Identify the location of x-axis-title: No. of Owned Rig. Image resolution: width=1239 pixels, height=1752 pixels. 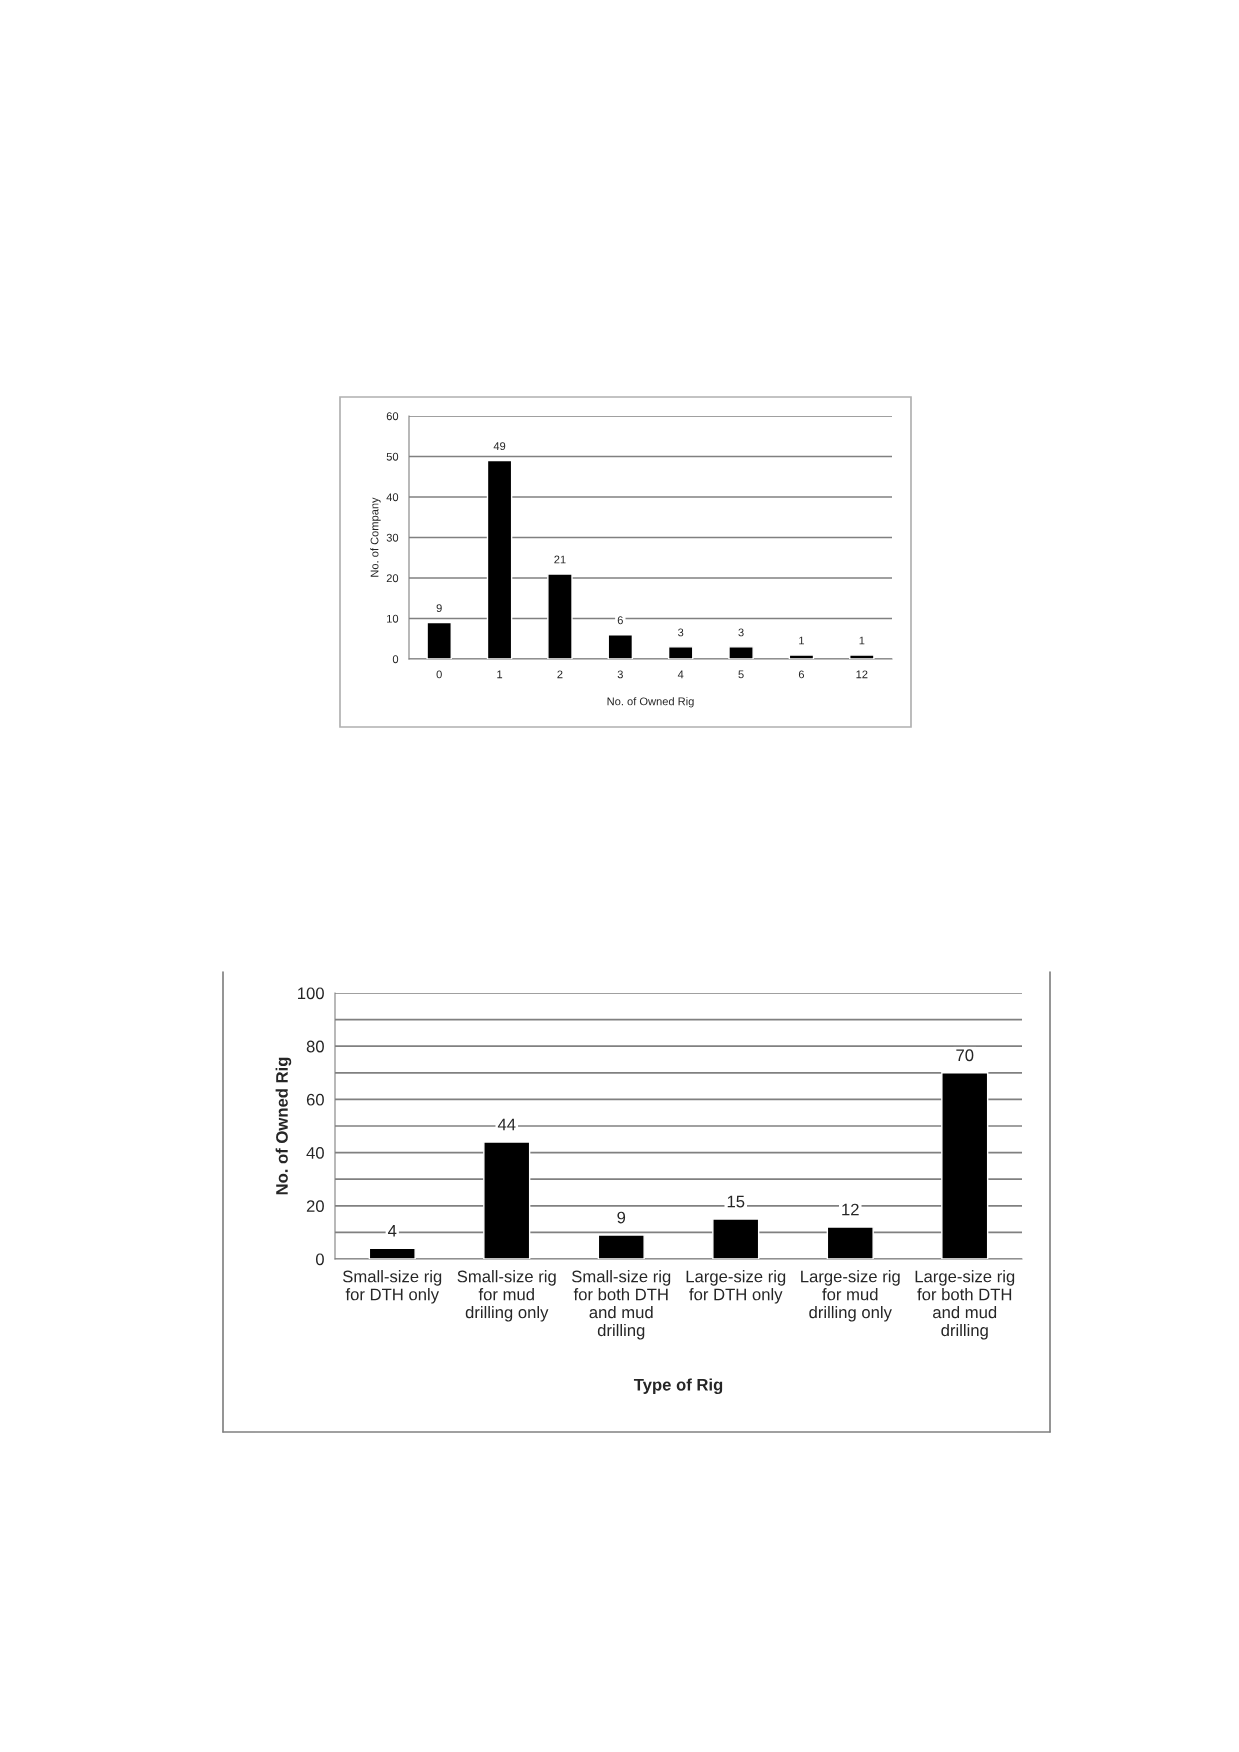
(650, 702).